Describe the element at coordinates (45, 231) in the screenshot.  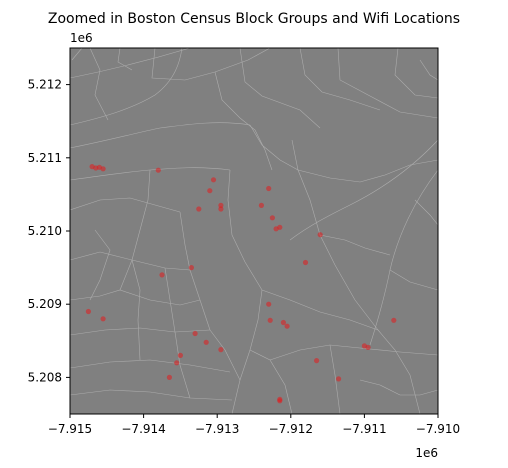
I see `y-tick-label: 5.210` at that location.